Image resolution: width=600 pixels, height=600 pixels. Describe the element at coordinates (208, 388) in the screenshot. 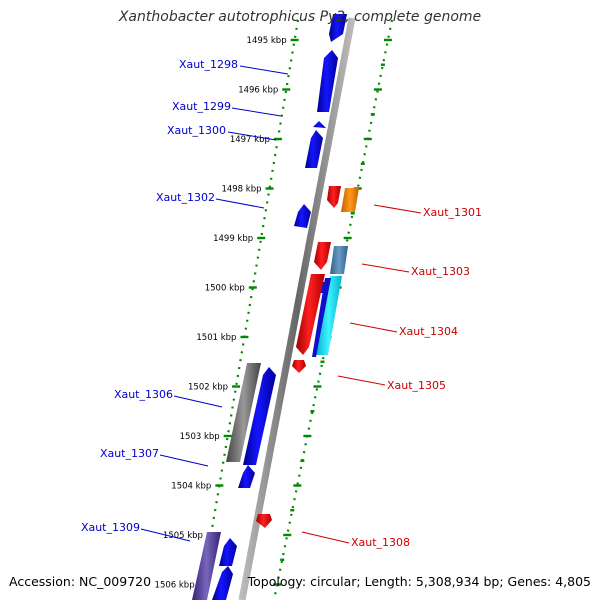

I see `ruler-label: 1502 kbp` at that location.